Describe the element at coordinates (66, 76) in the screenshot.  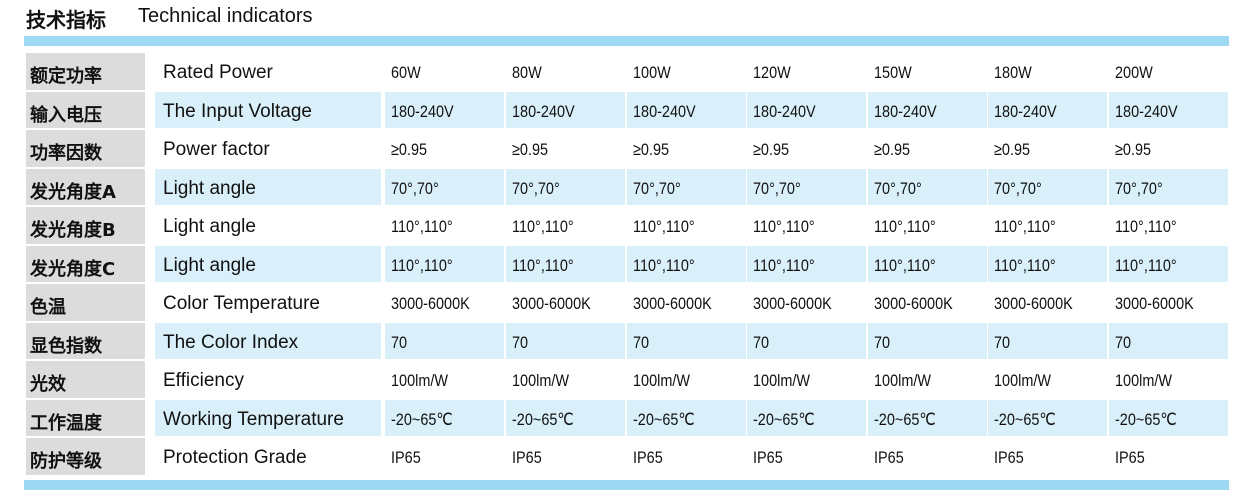
I see `row-label-cn: 额定功率` at that location.